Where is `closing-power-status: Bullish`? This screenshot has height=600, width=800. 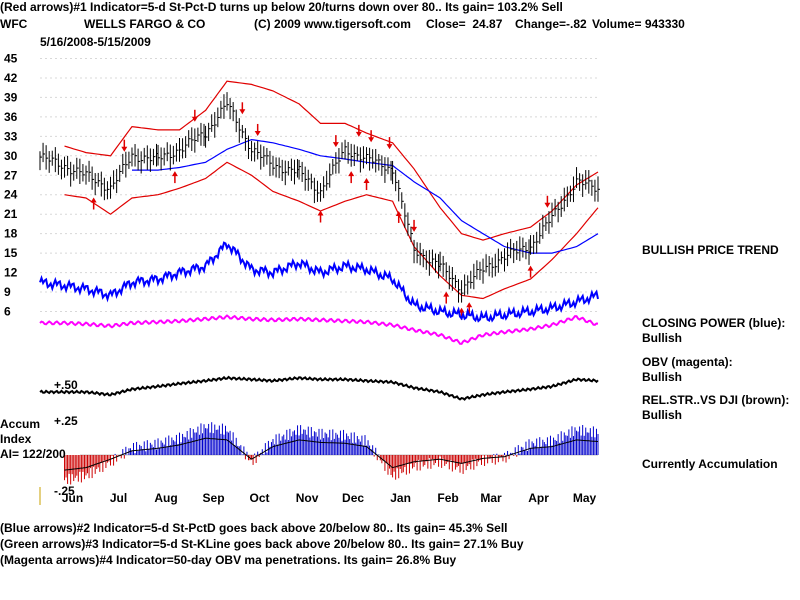 closing-power-status: Bullish is located at coordinates (662, 338).